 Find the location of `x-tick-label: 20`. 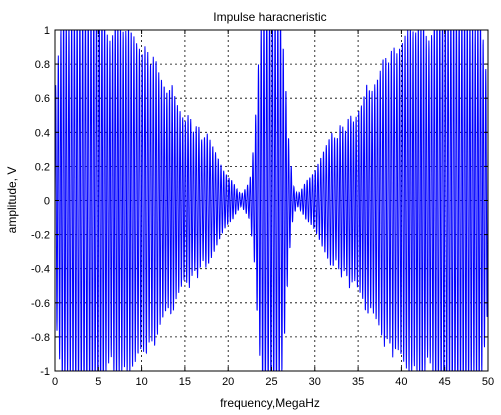

x-tick-label: 20 is located at coordinates (228, 382).